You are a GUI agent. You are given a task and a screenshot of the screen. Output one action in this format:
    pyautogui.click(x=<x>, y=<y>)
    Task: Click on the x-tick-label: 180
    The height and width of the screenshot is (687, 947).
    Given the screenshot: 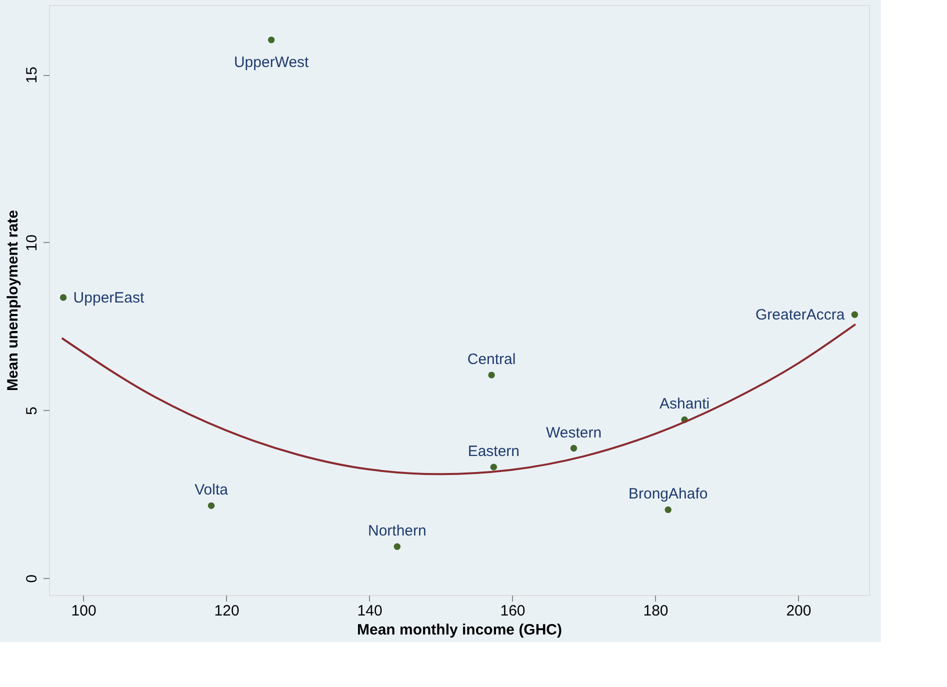 What is the action you would take?
    pyautogui.click(x=655, y=611)
    